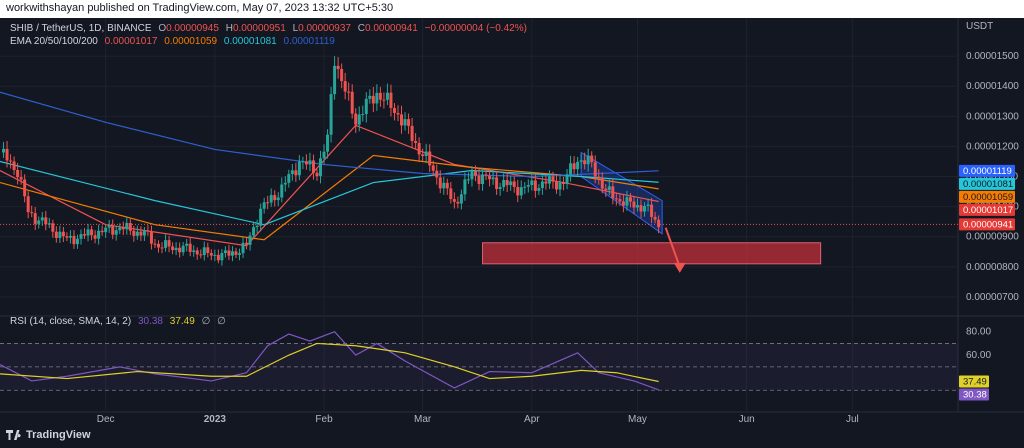 The height and width of the screenshot is (448, 1024). What do you see at coordinates (324, 419) in the screenshot?
I see `time-tick-label: Feb` at bounding box center [324, 419].